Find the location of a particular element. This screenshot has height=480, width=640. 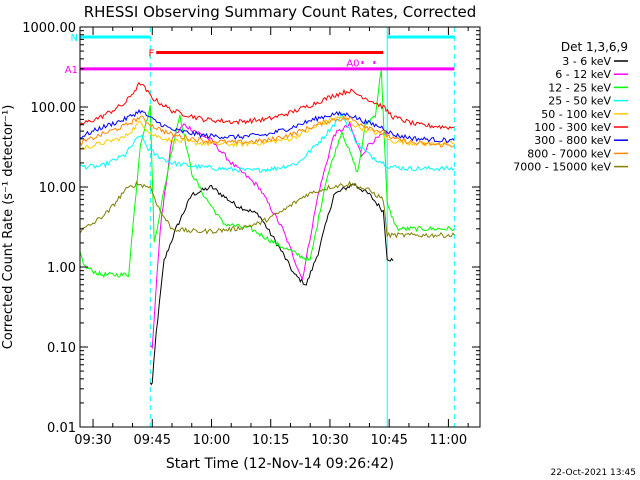

legend-entry-label: 300 - 800 keV is located at coordinates (572, 140).